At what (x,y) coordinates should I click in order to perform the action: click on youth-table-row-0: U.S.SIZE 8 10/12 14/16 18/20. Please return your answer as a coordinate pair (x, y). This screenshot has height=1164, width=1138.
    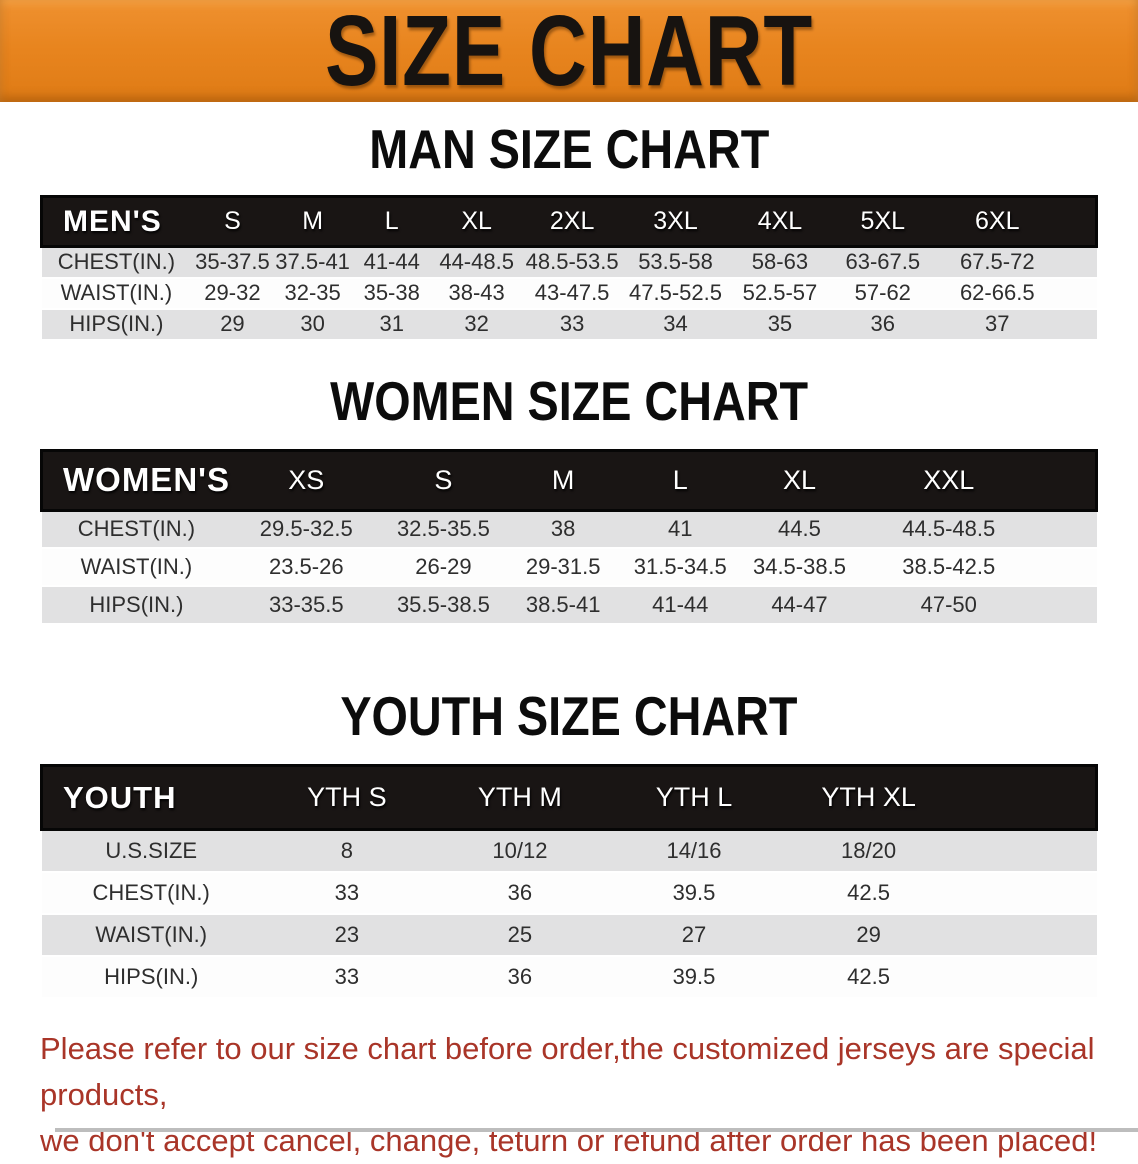
    Looking at the image, I should click on (569, 851).